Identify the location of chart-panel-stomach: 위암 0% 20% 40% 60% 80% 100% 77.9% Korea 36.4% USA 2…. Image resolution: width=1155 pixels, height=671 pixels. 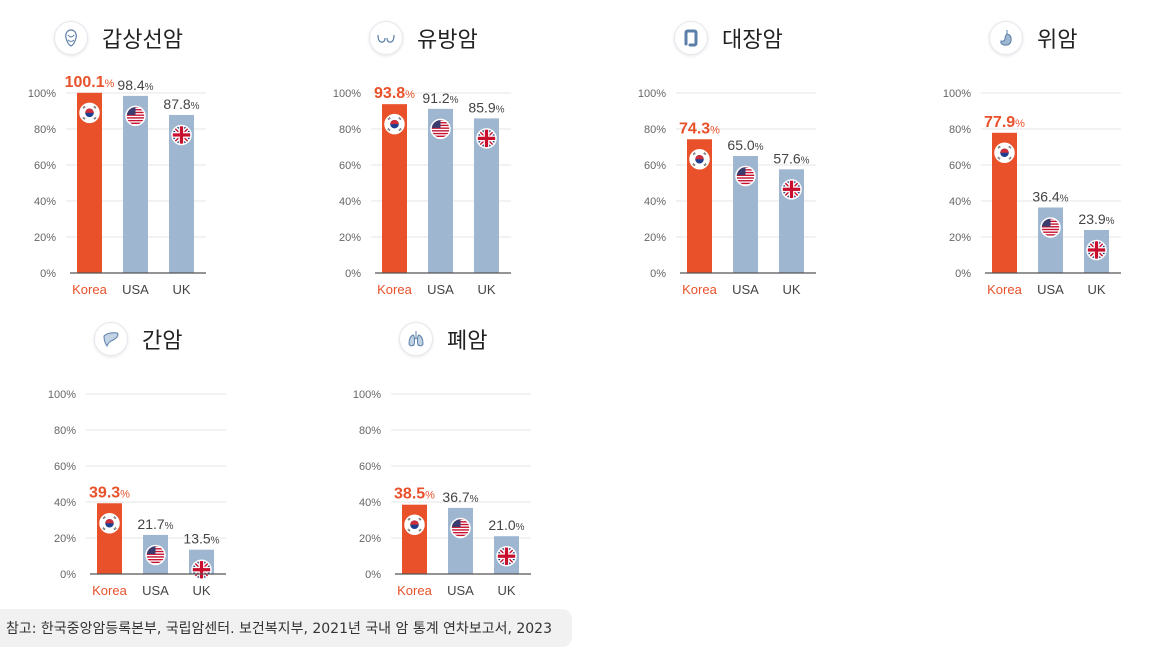
(1045, 150).